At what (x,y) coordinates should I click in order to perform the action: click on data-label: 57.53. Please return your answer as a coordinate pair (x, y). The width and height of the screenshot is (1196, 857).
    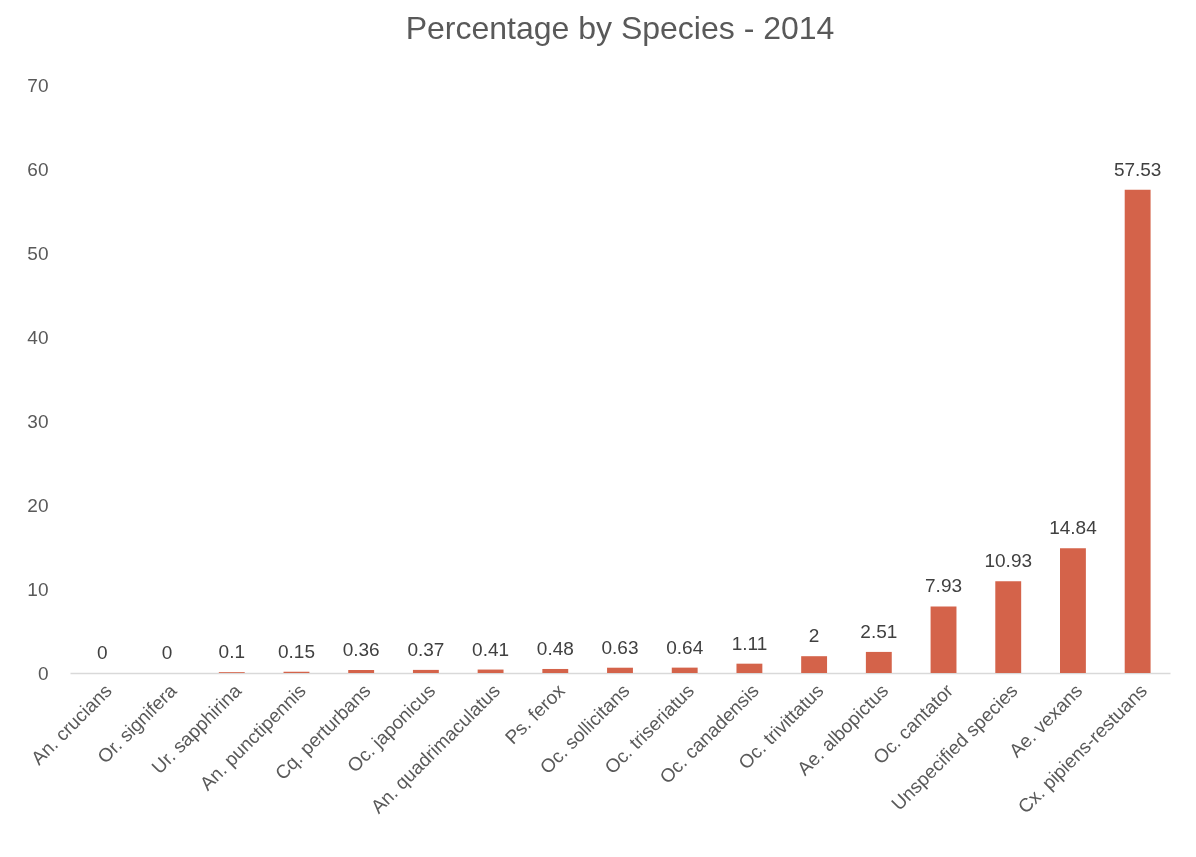
    Looking at the image, I should click on (1137, 169).